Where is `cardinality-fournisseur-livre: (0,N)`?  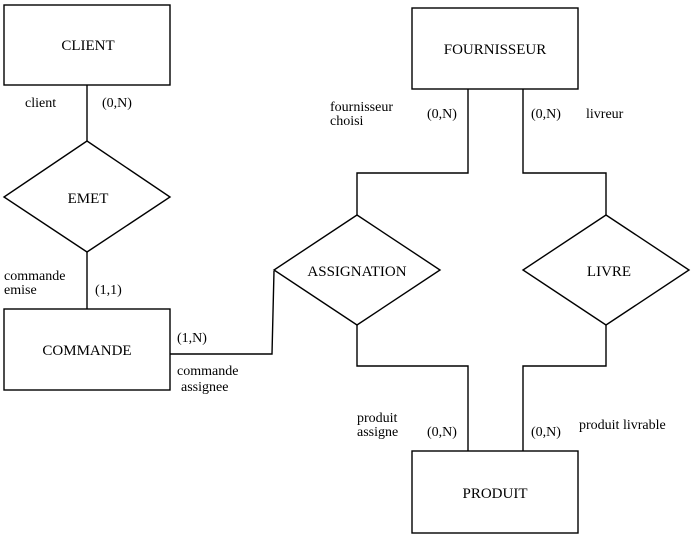
cardinality-fournisseur-livre: (0,N) is located at coordinates (546, 114).